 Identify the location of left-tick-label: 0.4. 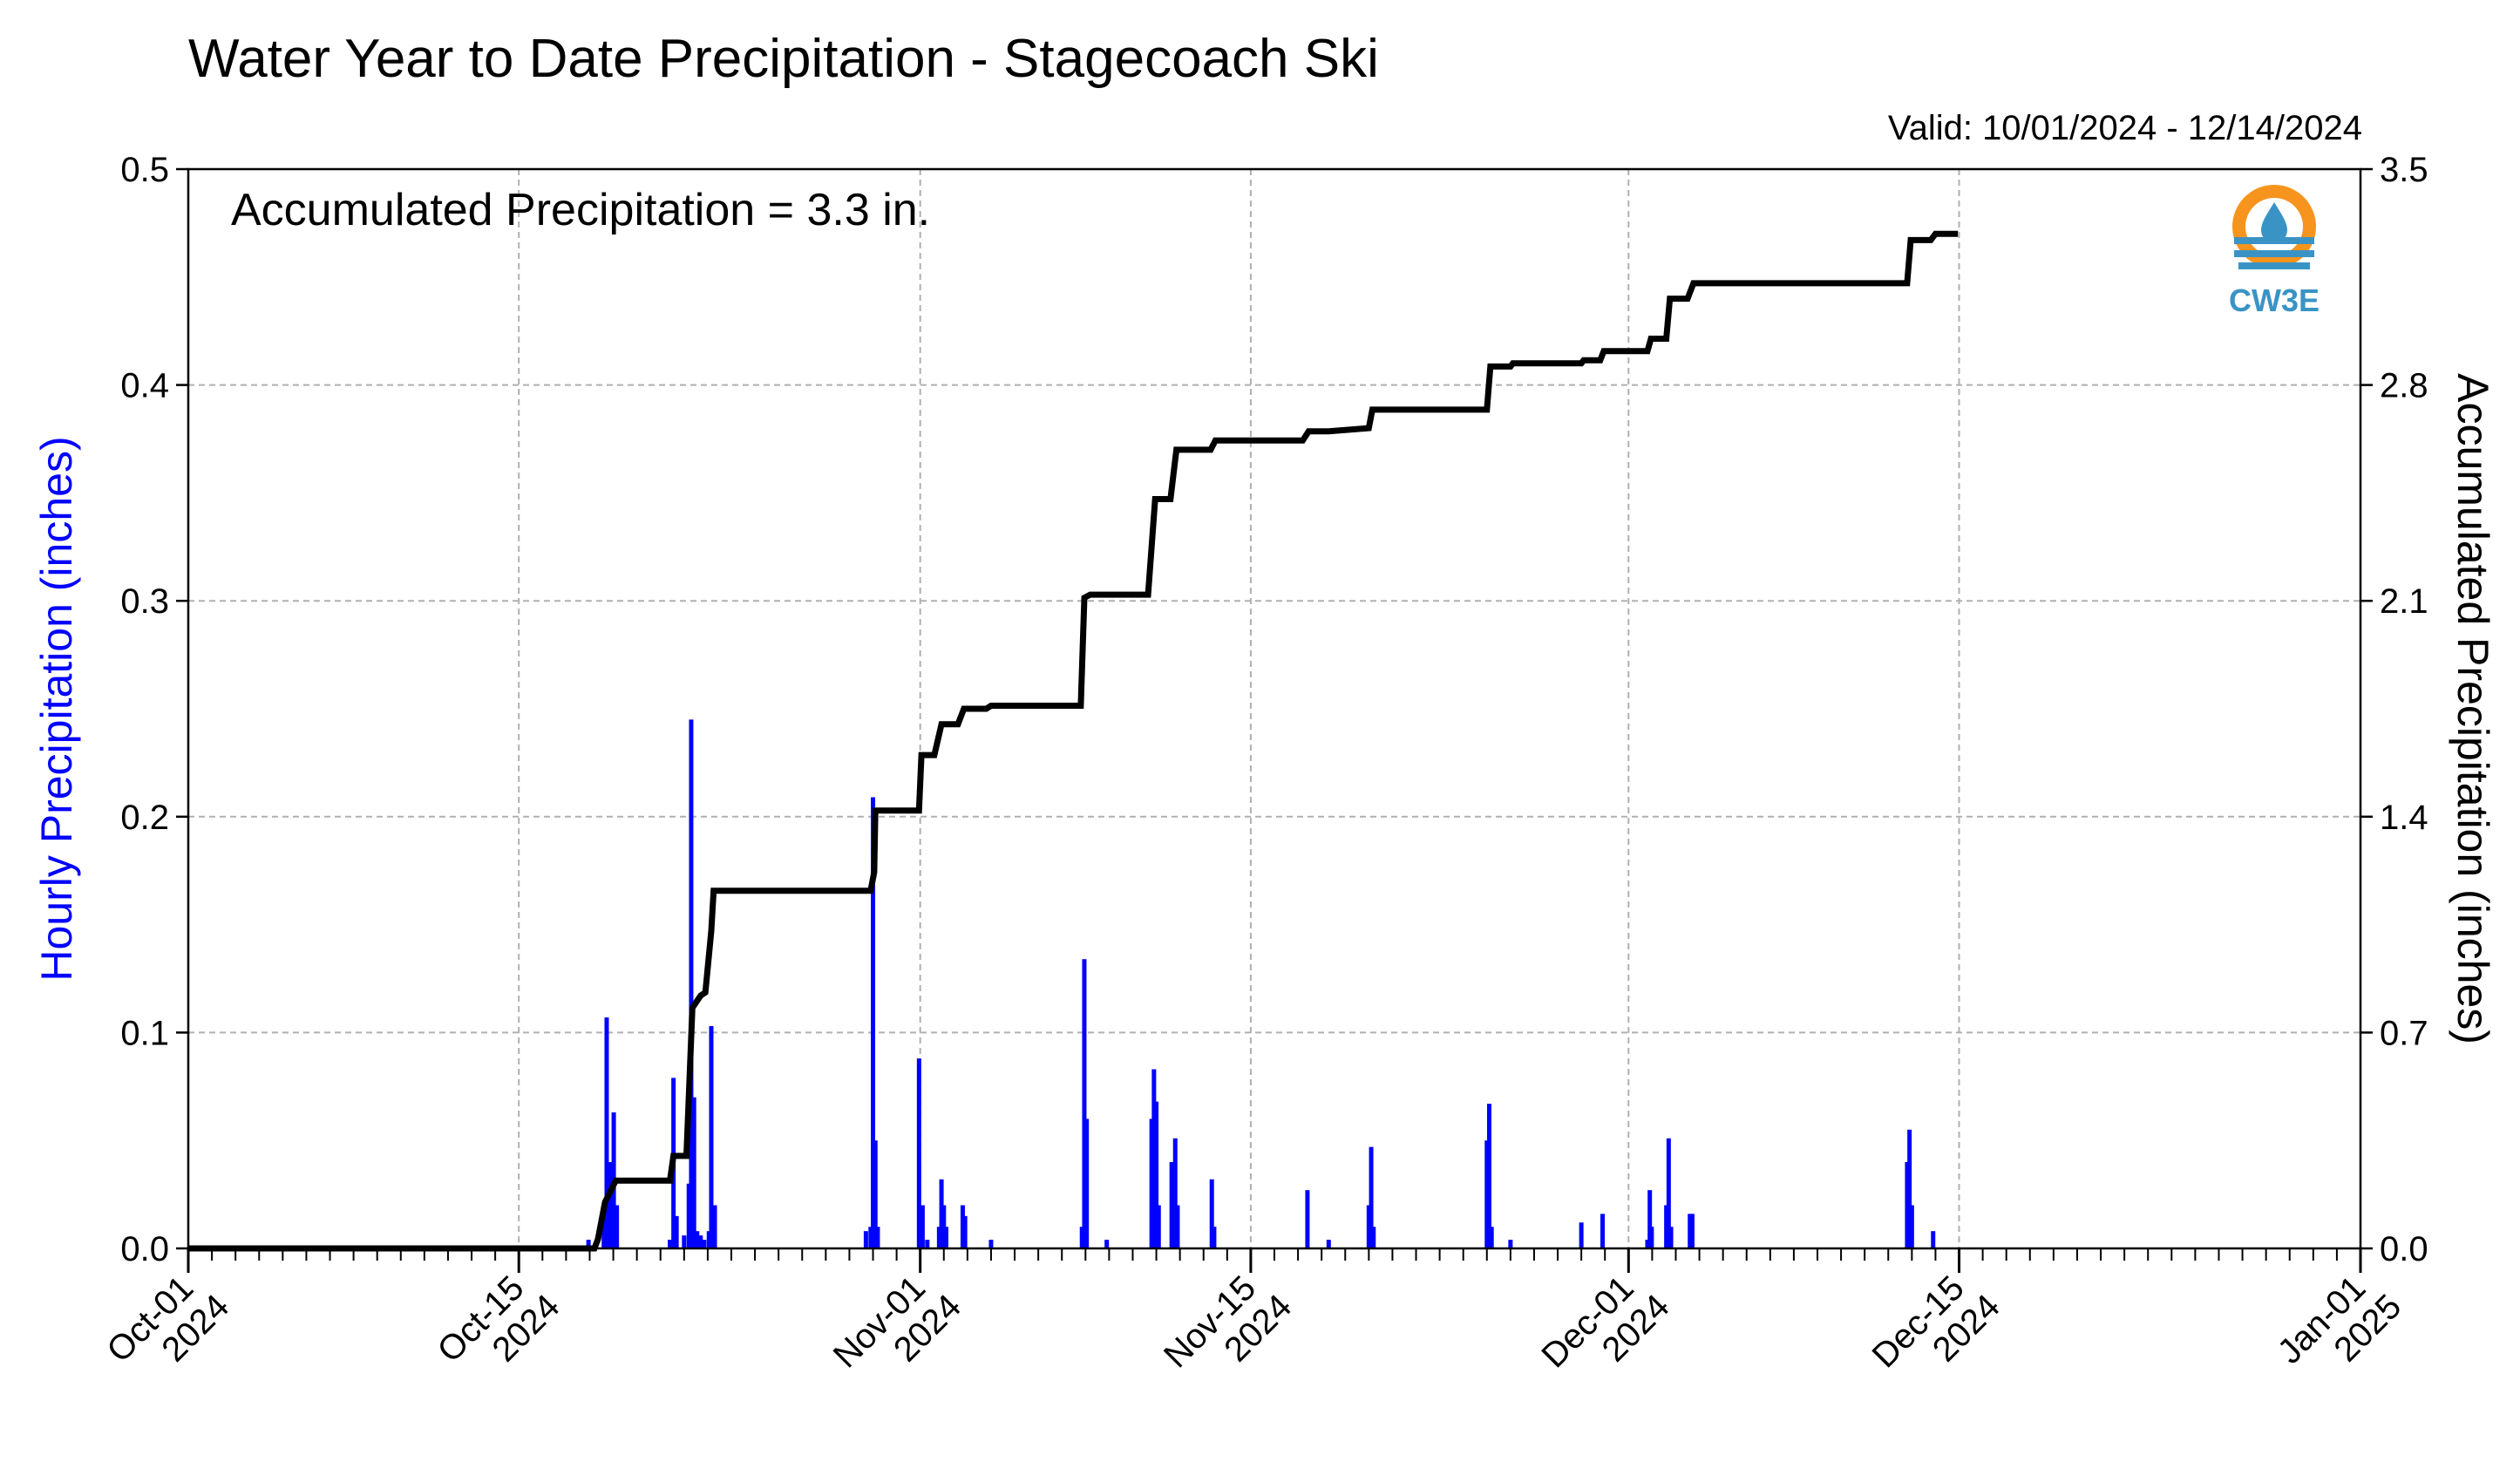
(144, 386).